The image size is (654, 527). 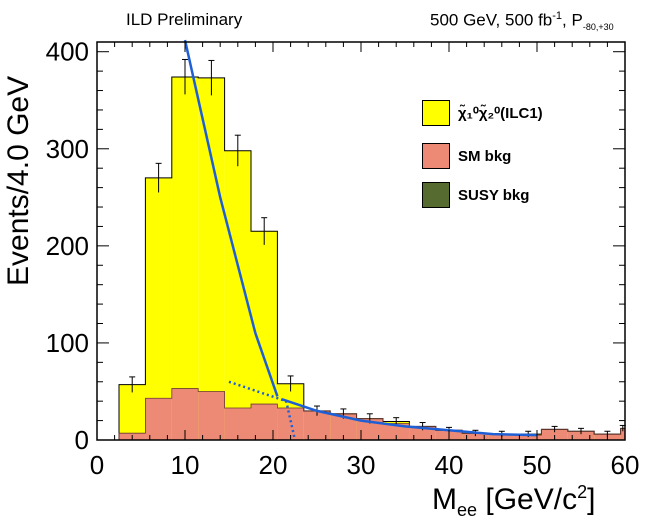 I want to click on x-axis-label-close: ], so click(x=591, y=499).